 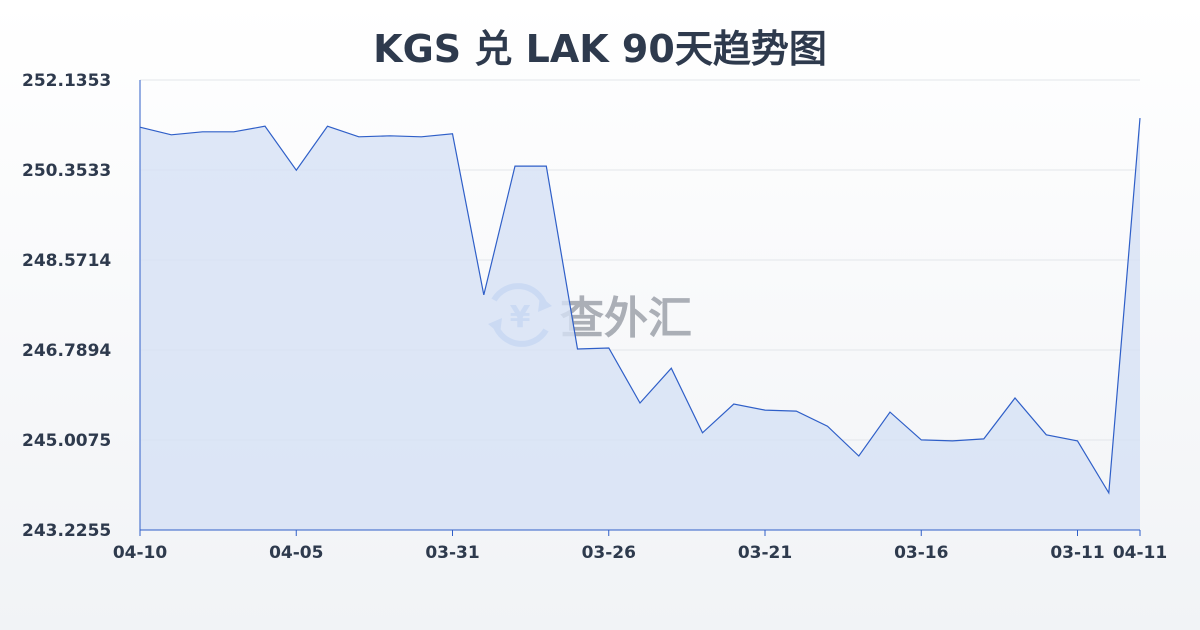 I want to click on x-tick-label: 03-31, so click(x=452, y=553).